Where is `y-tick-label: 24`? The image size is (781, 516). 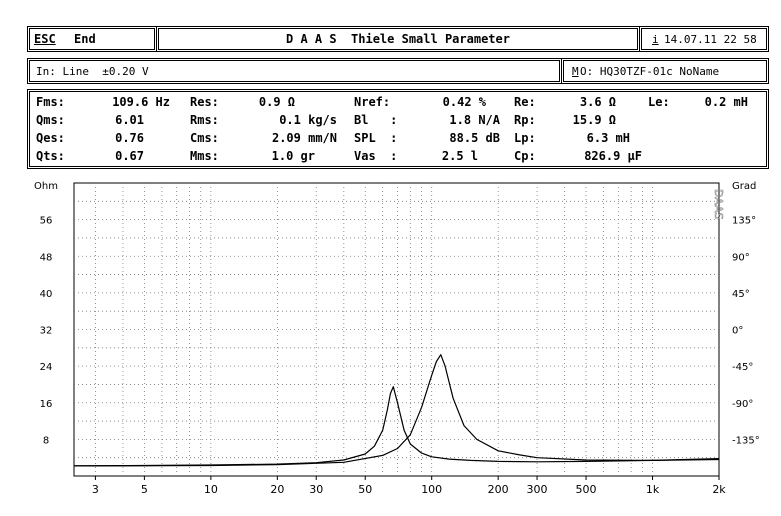 y-tick-label: 24 is located at coordinates (46, 367).